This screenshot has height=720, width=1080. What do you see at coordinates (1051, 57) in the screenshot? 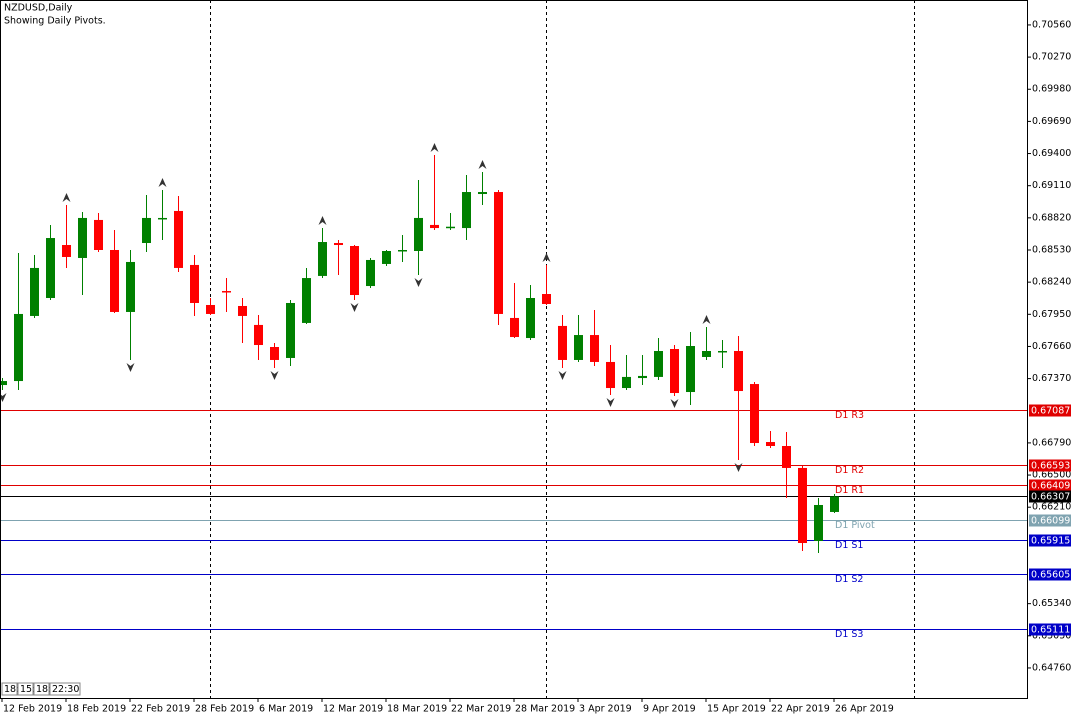
I see `y-tick-label: 0.70270` at bounding box center [1051, 57].